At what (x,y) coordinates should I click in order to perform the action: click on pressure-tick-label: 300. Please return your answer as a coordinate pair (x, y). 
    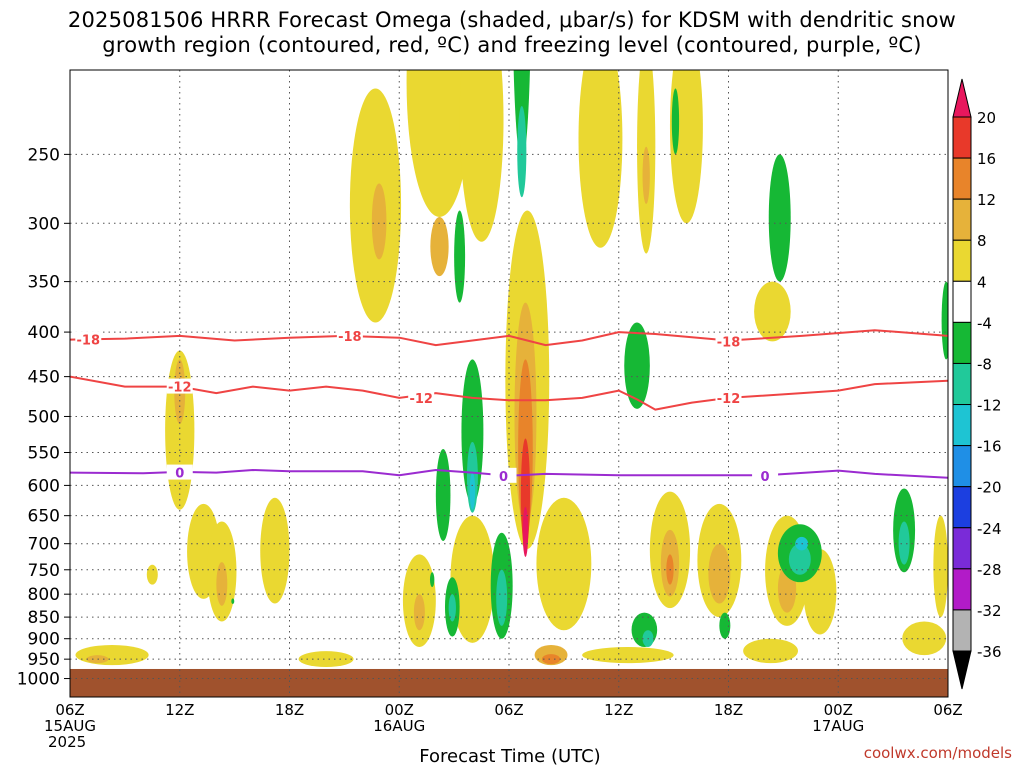
    Looking at the image, I should click on (44, 224).